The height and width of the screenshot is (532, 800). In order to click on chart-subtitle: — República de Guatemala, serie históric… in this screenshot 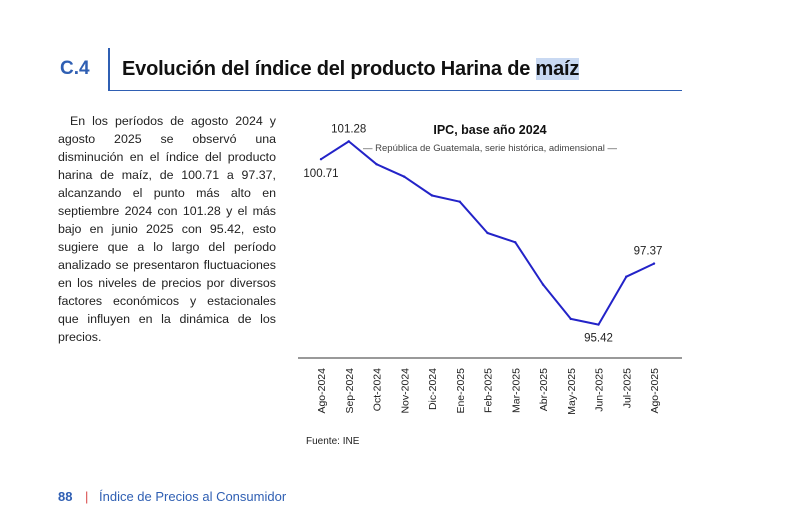, I will do `click(490, 148)`.